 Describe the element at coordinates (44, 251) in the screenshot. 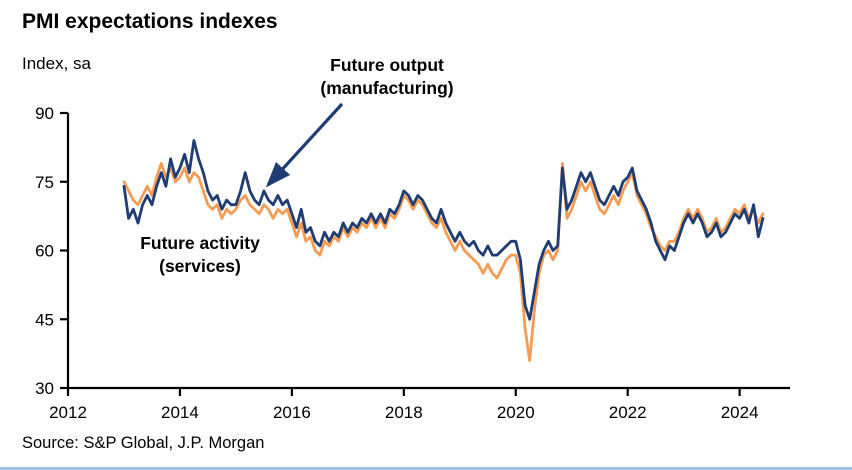

I see `y-tick-label: 60` at that location.